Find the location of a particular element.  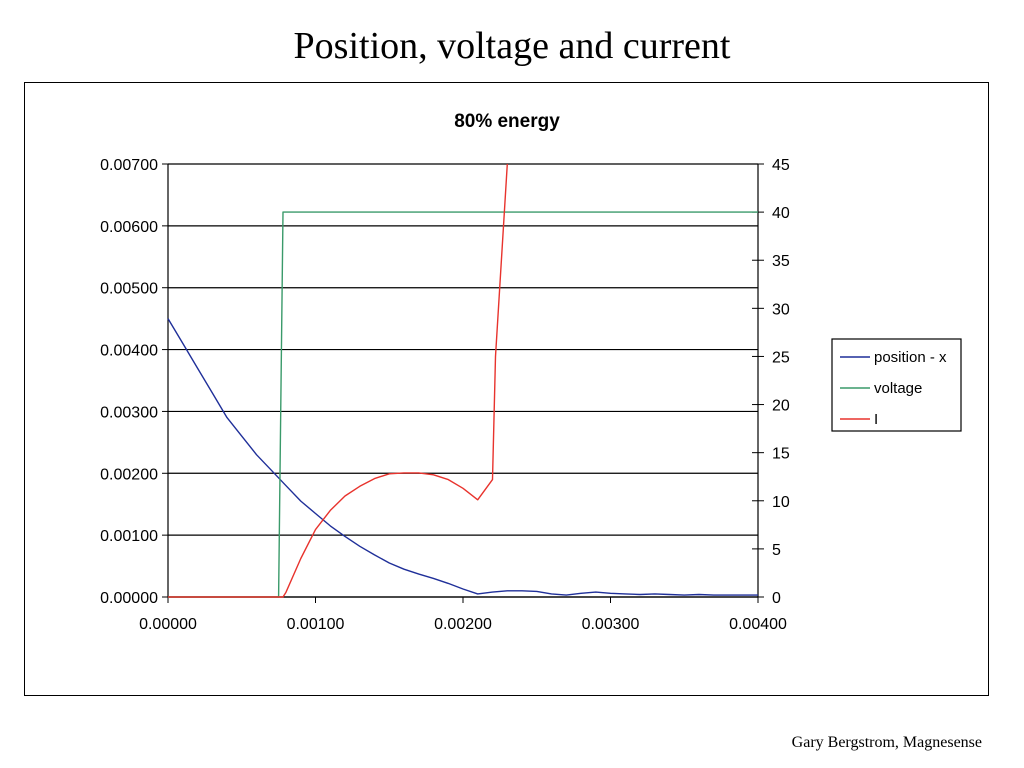

x-tick-label: 0.00100 is located at coordinates (316, 624).